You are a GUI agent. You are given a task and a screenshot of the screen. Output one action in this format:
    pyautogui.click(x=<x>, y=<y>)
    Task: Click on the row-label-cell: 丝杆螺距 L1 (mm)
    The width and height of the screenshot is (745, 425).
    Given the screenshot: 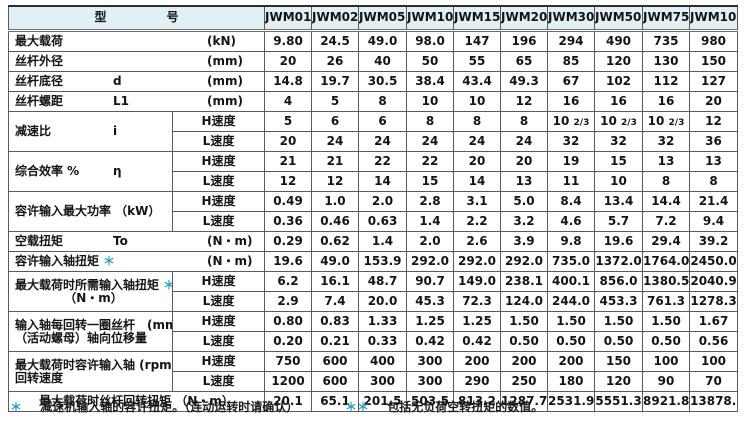 What is the action you would take?
    pyautogui.click(x=136, y=101)
    